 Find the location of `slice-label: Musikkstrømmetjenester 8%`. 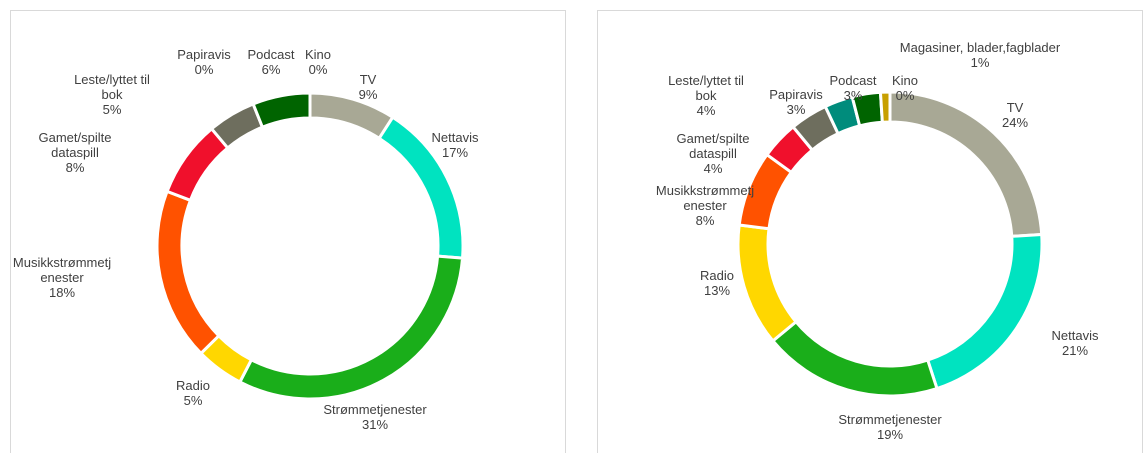

slice-label: Musikkstrømmetjenester 8% is located at coordinates (705, 205).